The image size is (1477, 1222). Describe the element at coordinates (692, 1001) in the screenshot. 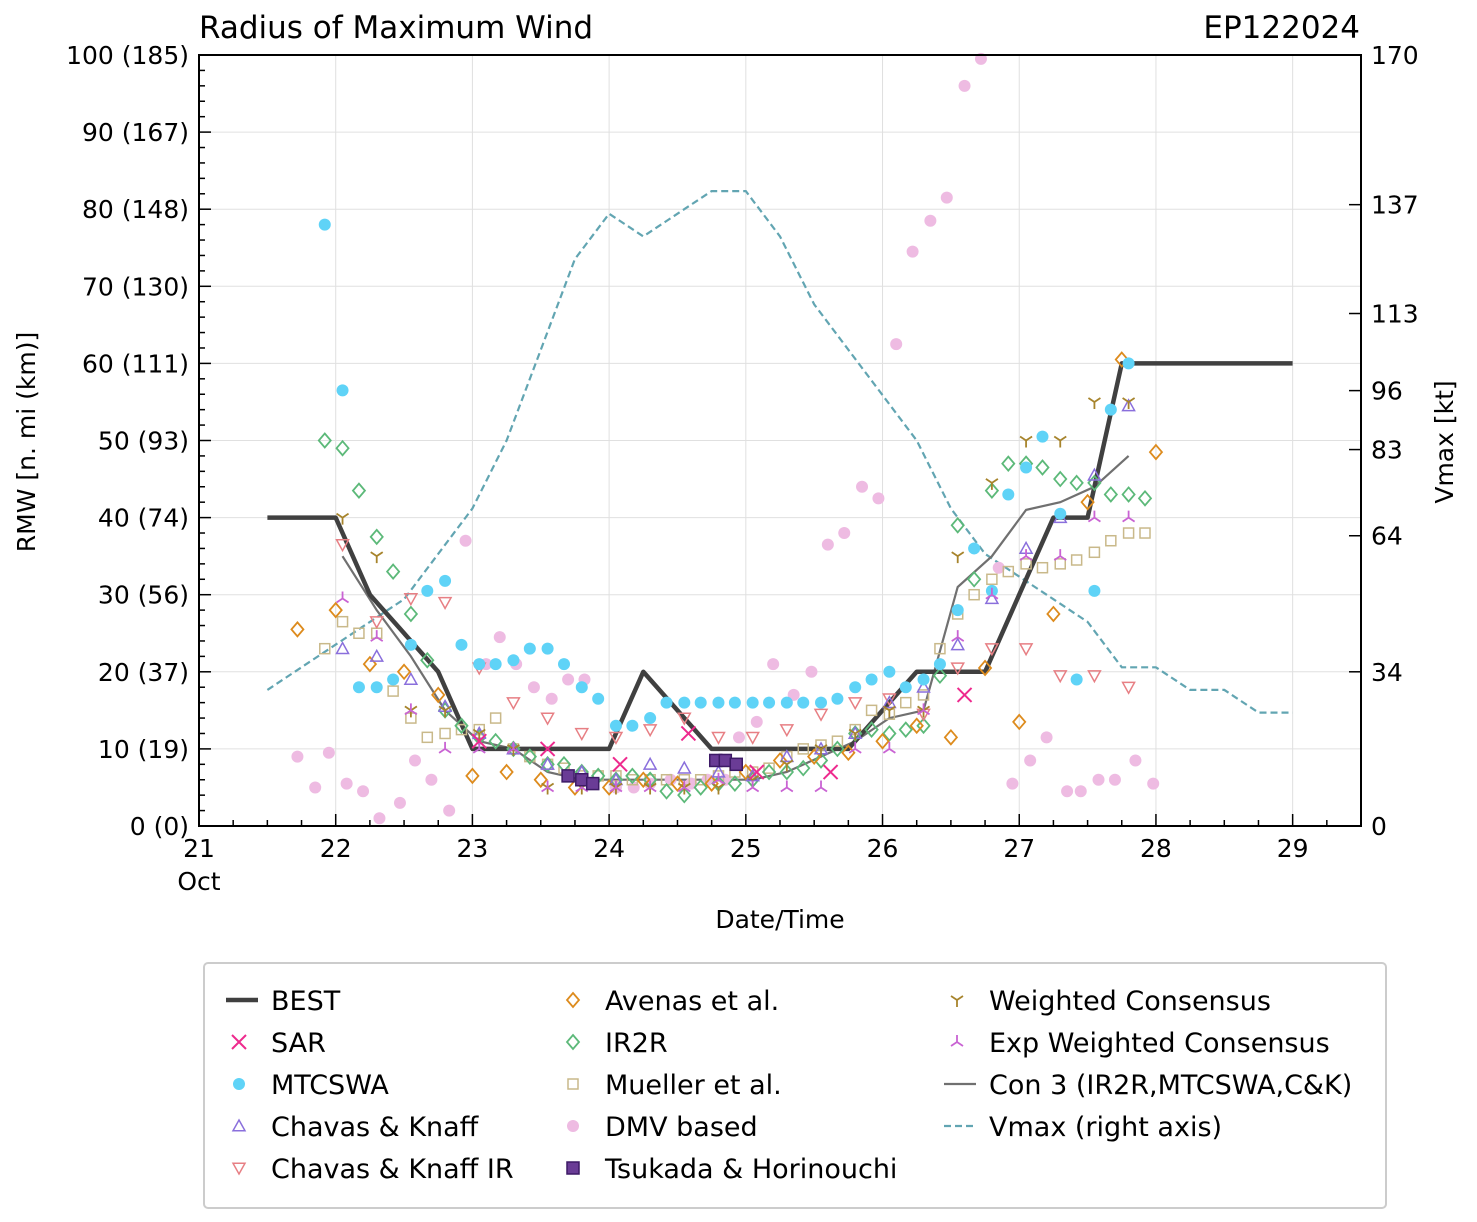

I see `legend-label-avenas: Avenas et al.` at that location.